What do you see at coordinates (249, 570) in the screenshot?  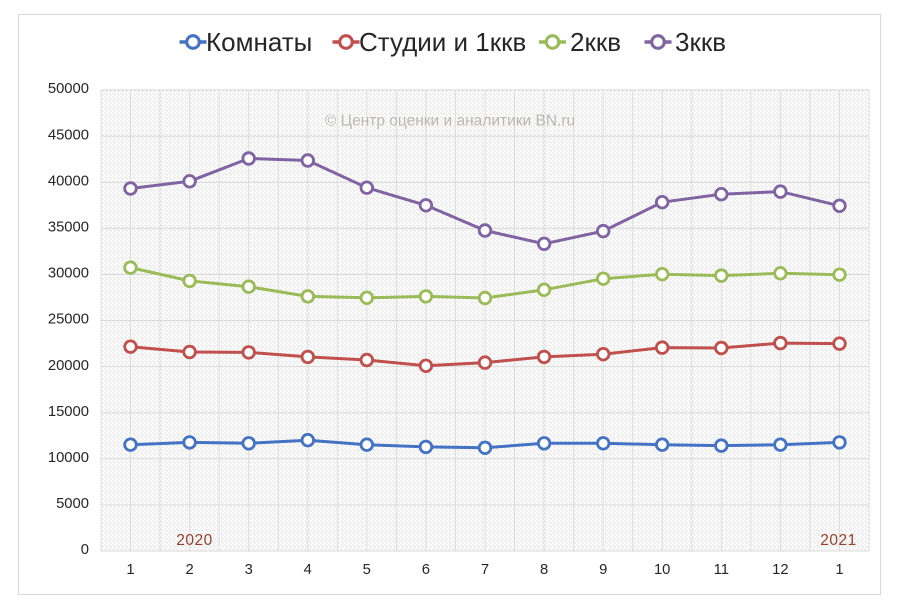 I see `svg-text: 3` at bounding box center [249, 570].